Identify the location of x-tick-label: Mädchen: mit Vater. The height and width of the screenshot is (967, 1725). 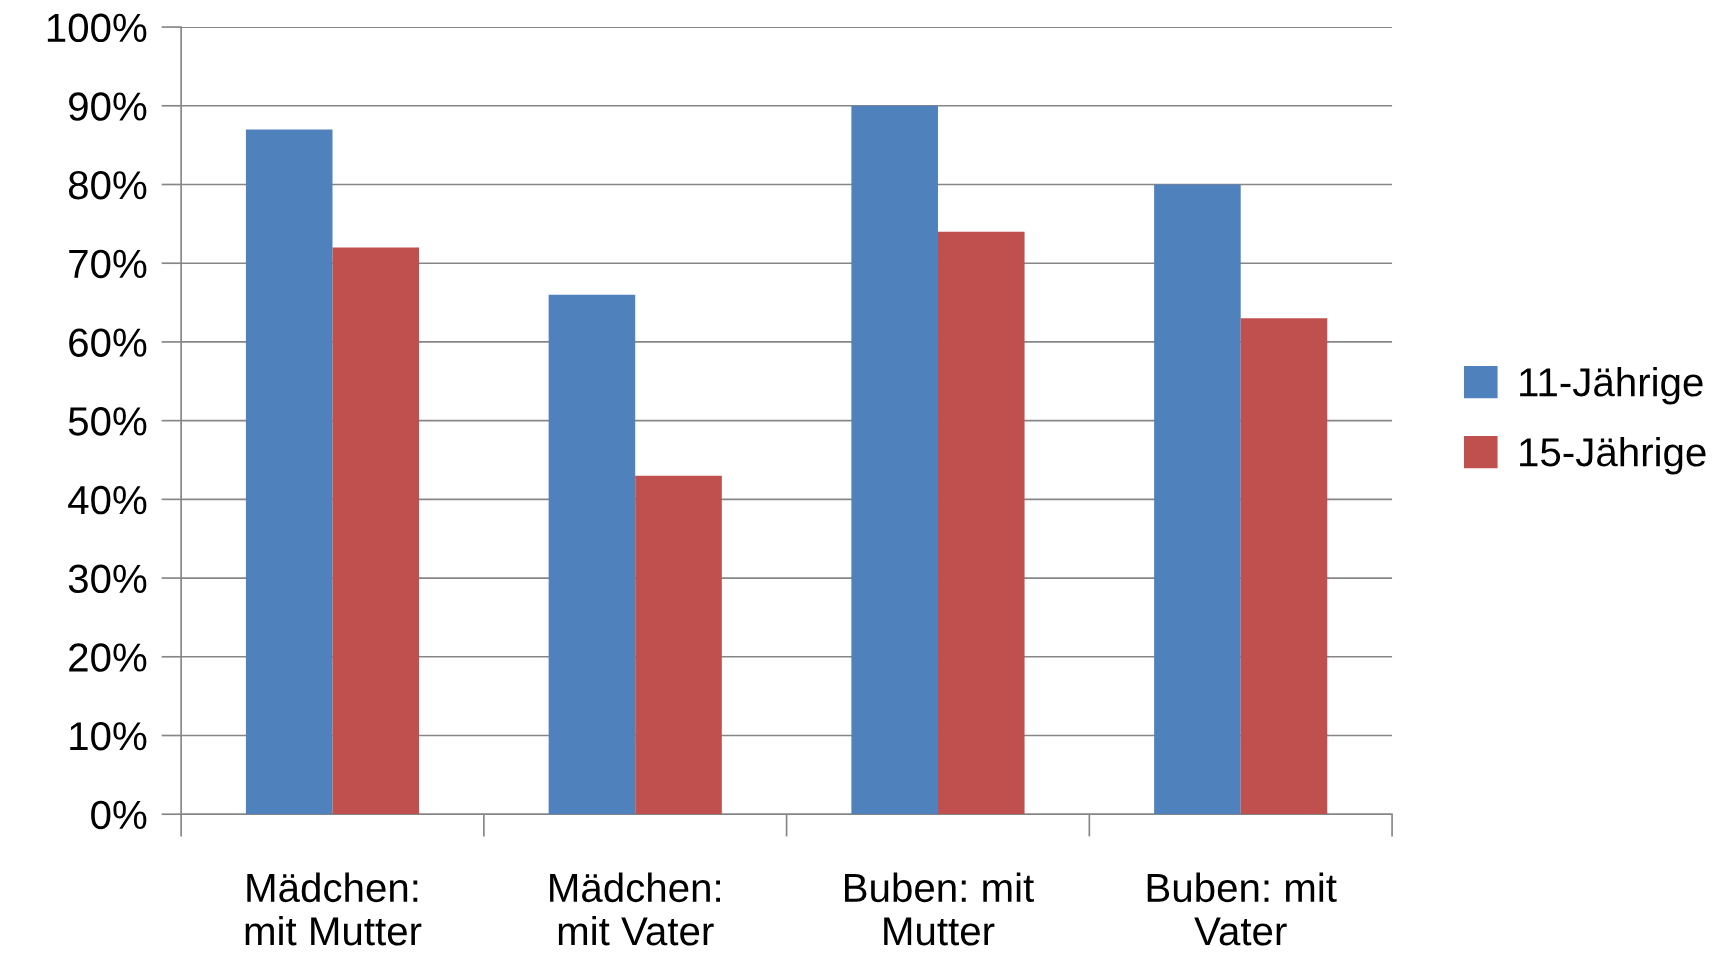
(635, 909).